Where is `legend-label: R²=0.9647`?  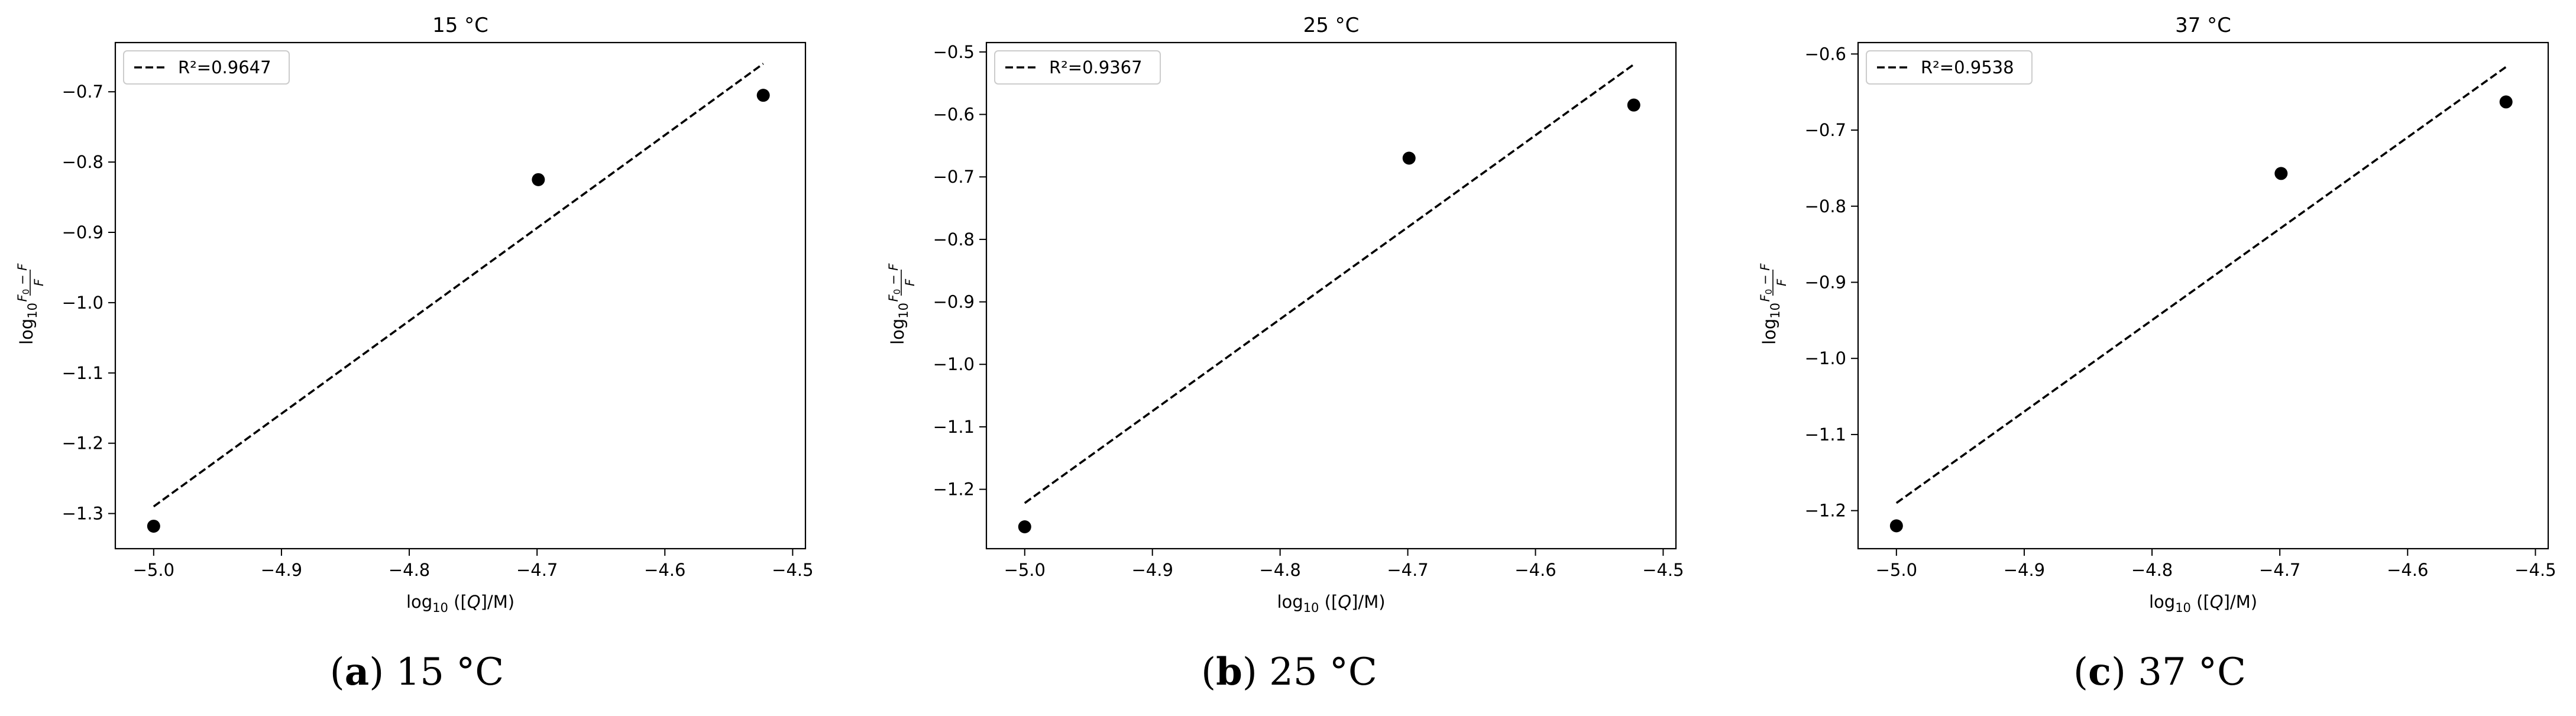
legend-label: R²=0.9647 is located at coordinates (225, 67).